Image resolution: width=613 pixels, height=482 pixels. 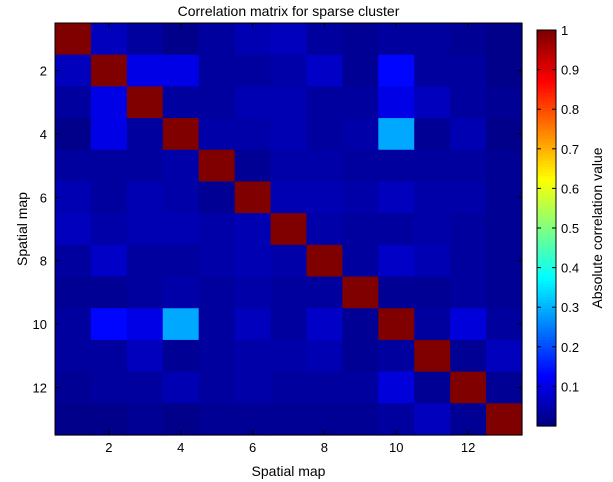 I want to click on x-tick-label: 6, so click(x=252, y=447).